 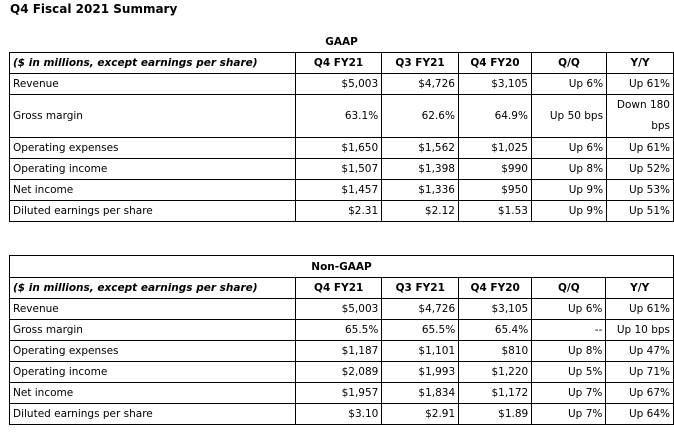 I want to click on cell-q3fy21: $1,398, so click(x=420, y=169).